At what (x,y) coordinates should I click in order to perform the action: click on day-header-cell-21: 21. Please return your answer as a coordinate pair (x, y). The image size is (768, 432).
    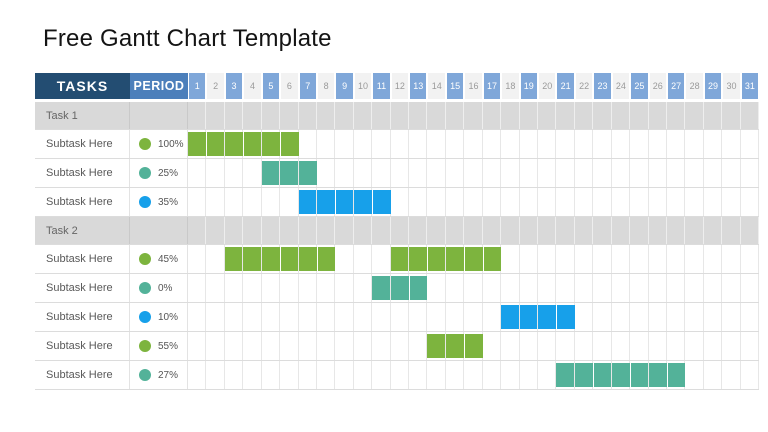
    Looking at the image, I should click on (565, 86).